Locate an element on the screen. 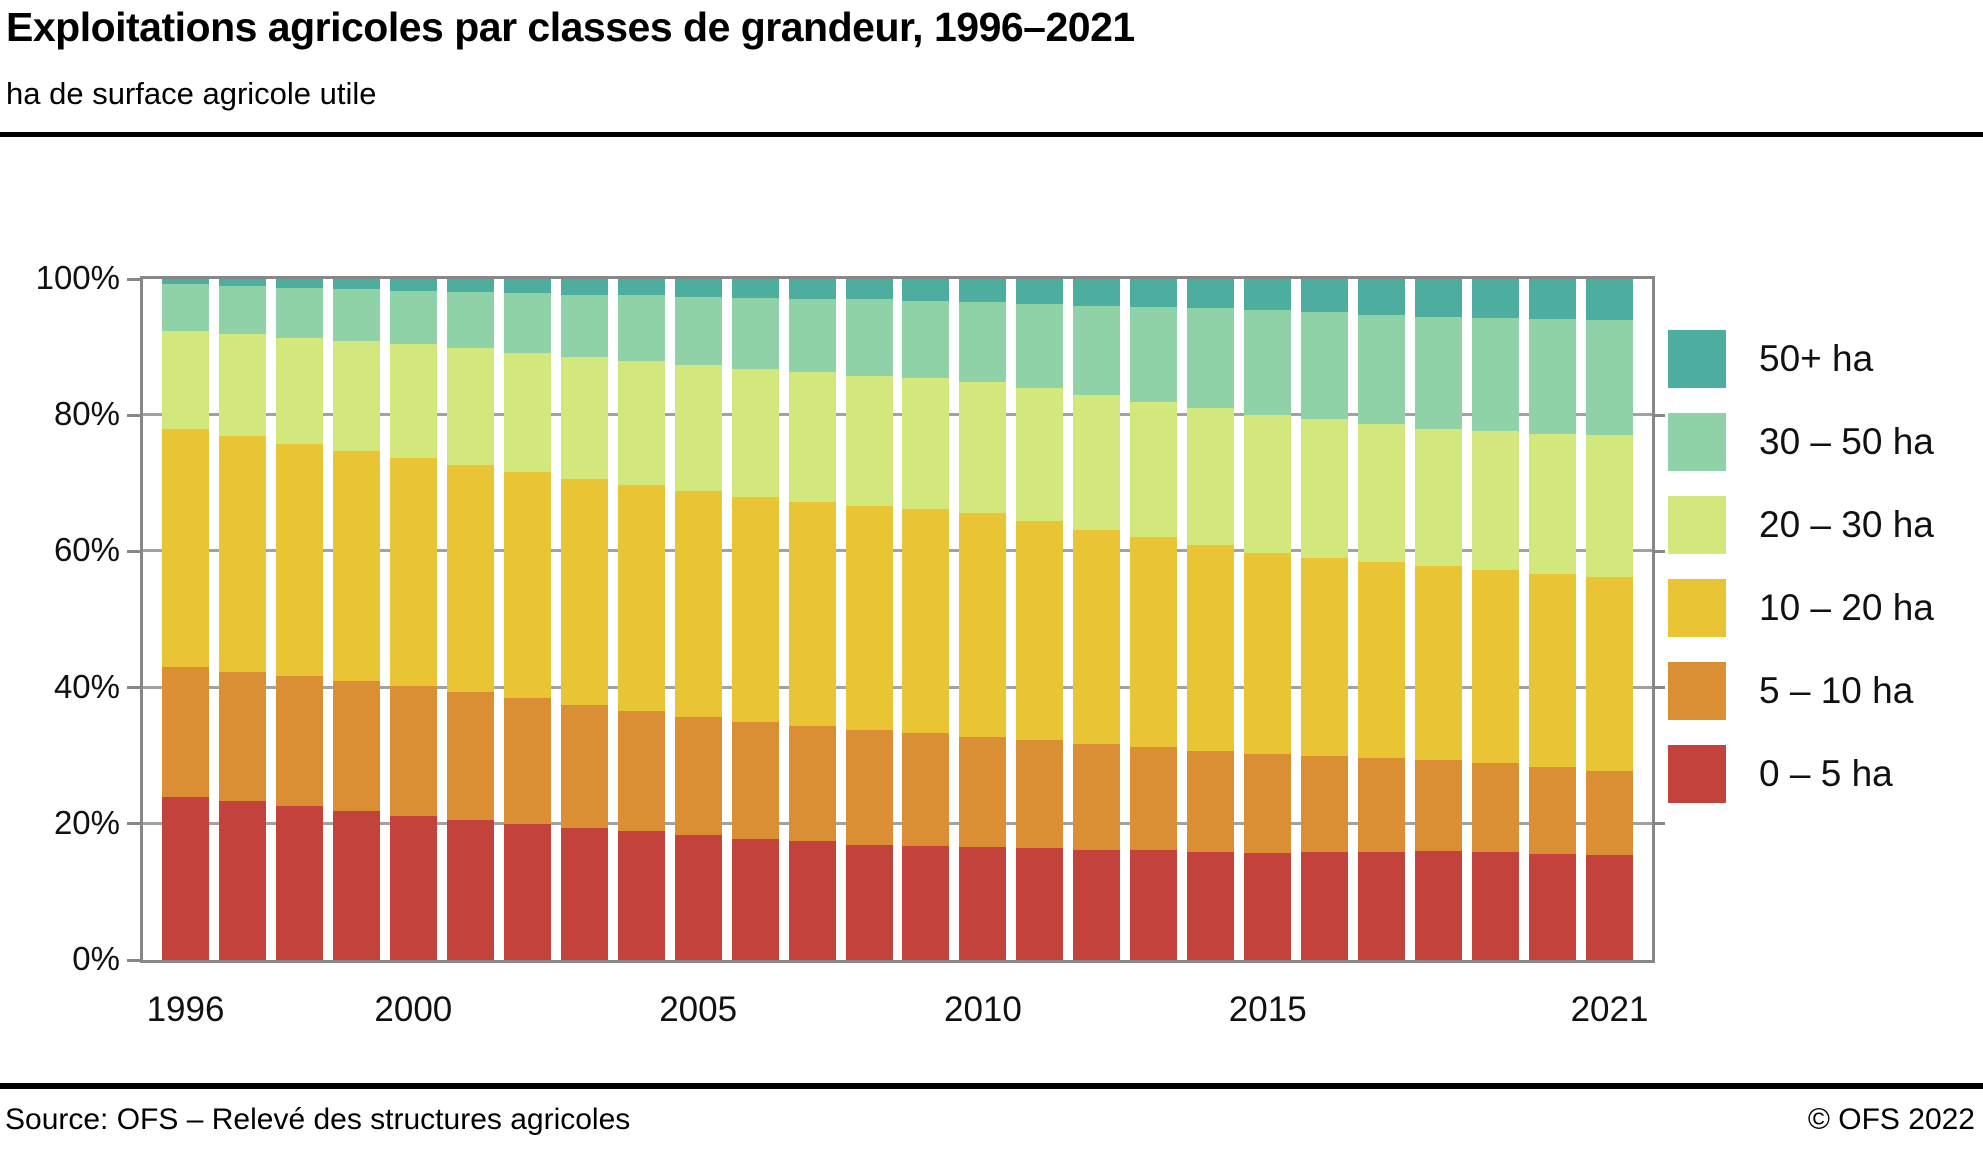 This screenshot has width=1983, height=1161. segment-10–20ha-2003 is located at coordinates (584, 591).